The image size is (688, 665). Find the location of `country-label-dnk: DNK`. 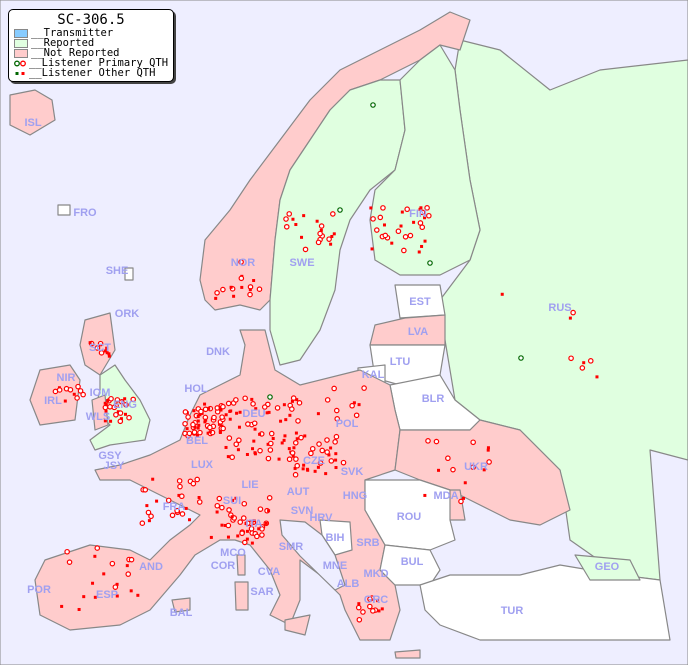

country-label-dnk: DNK is located at coordinates (218, 352).